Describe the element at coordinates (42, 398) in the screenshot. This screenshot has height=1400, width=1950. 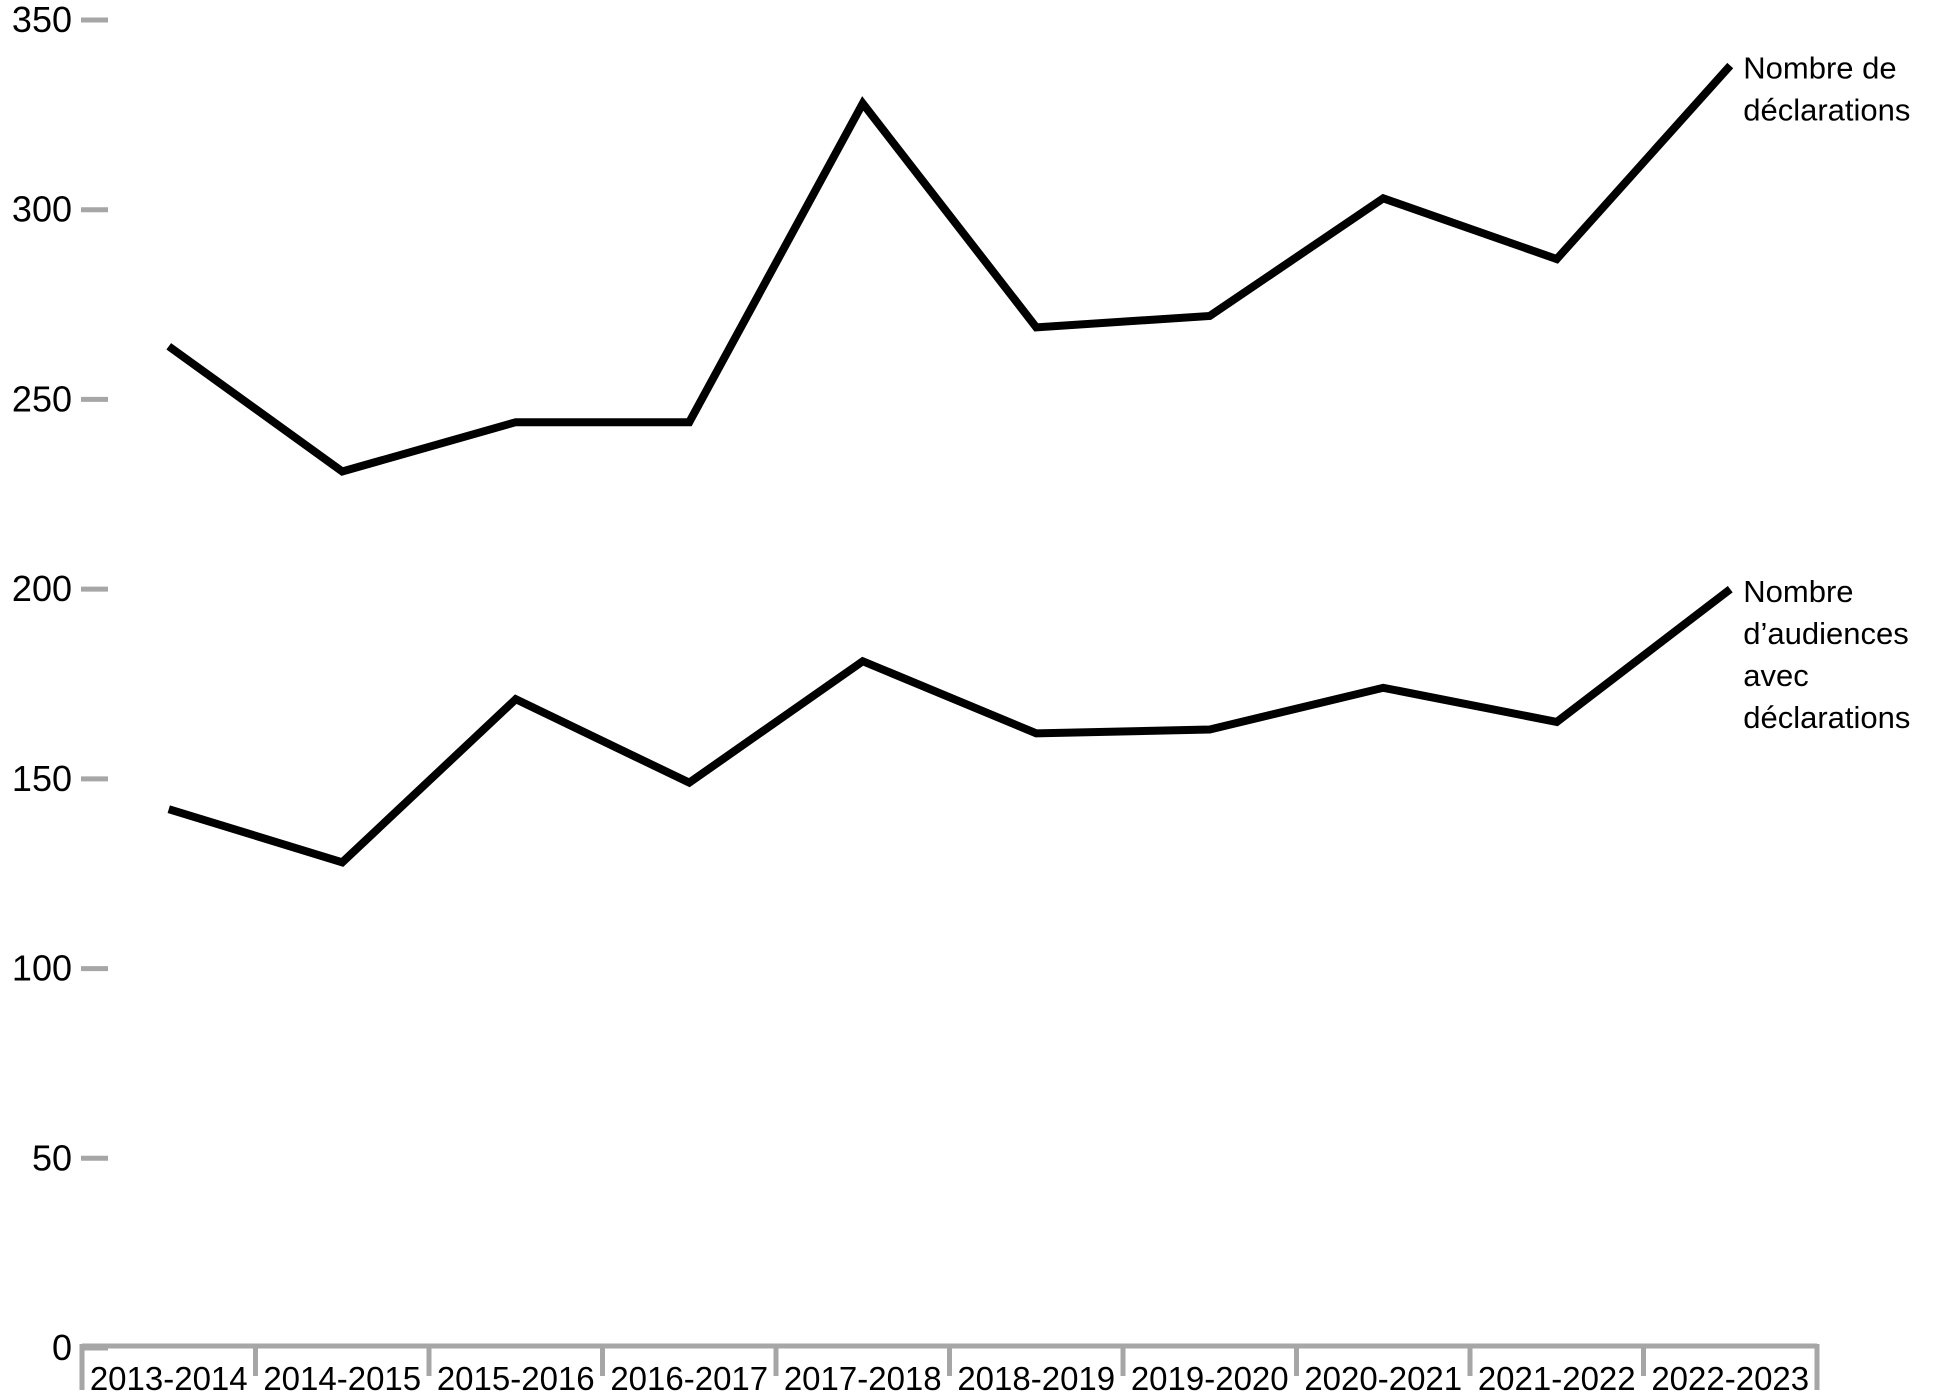
I see `y-tick-label: 250` at that location.